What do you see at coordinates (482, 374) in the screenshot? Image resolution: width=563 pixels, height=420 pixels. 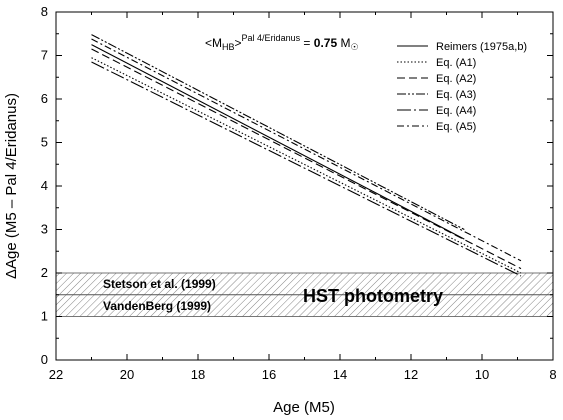 I see `x-tick-label: 10` at bounding box center [482, 374].